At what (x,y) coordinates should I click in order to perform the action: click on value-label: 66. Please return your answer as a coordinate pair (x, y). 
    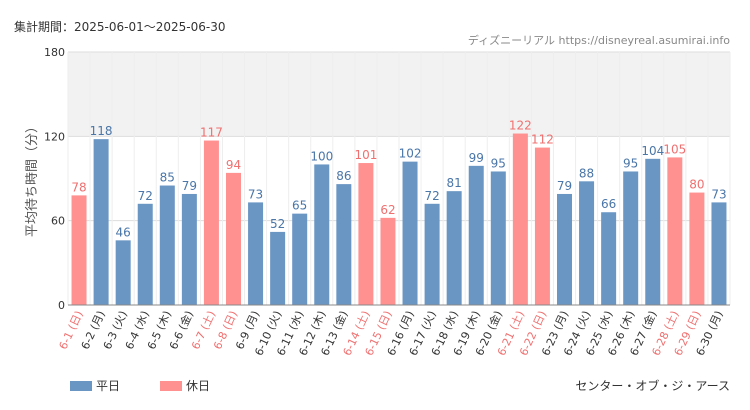
    Looking at the image, I should click on (608, 204).